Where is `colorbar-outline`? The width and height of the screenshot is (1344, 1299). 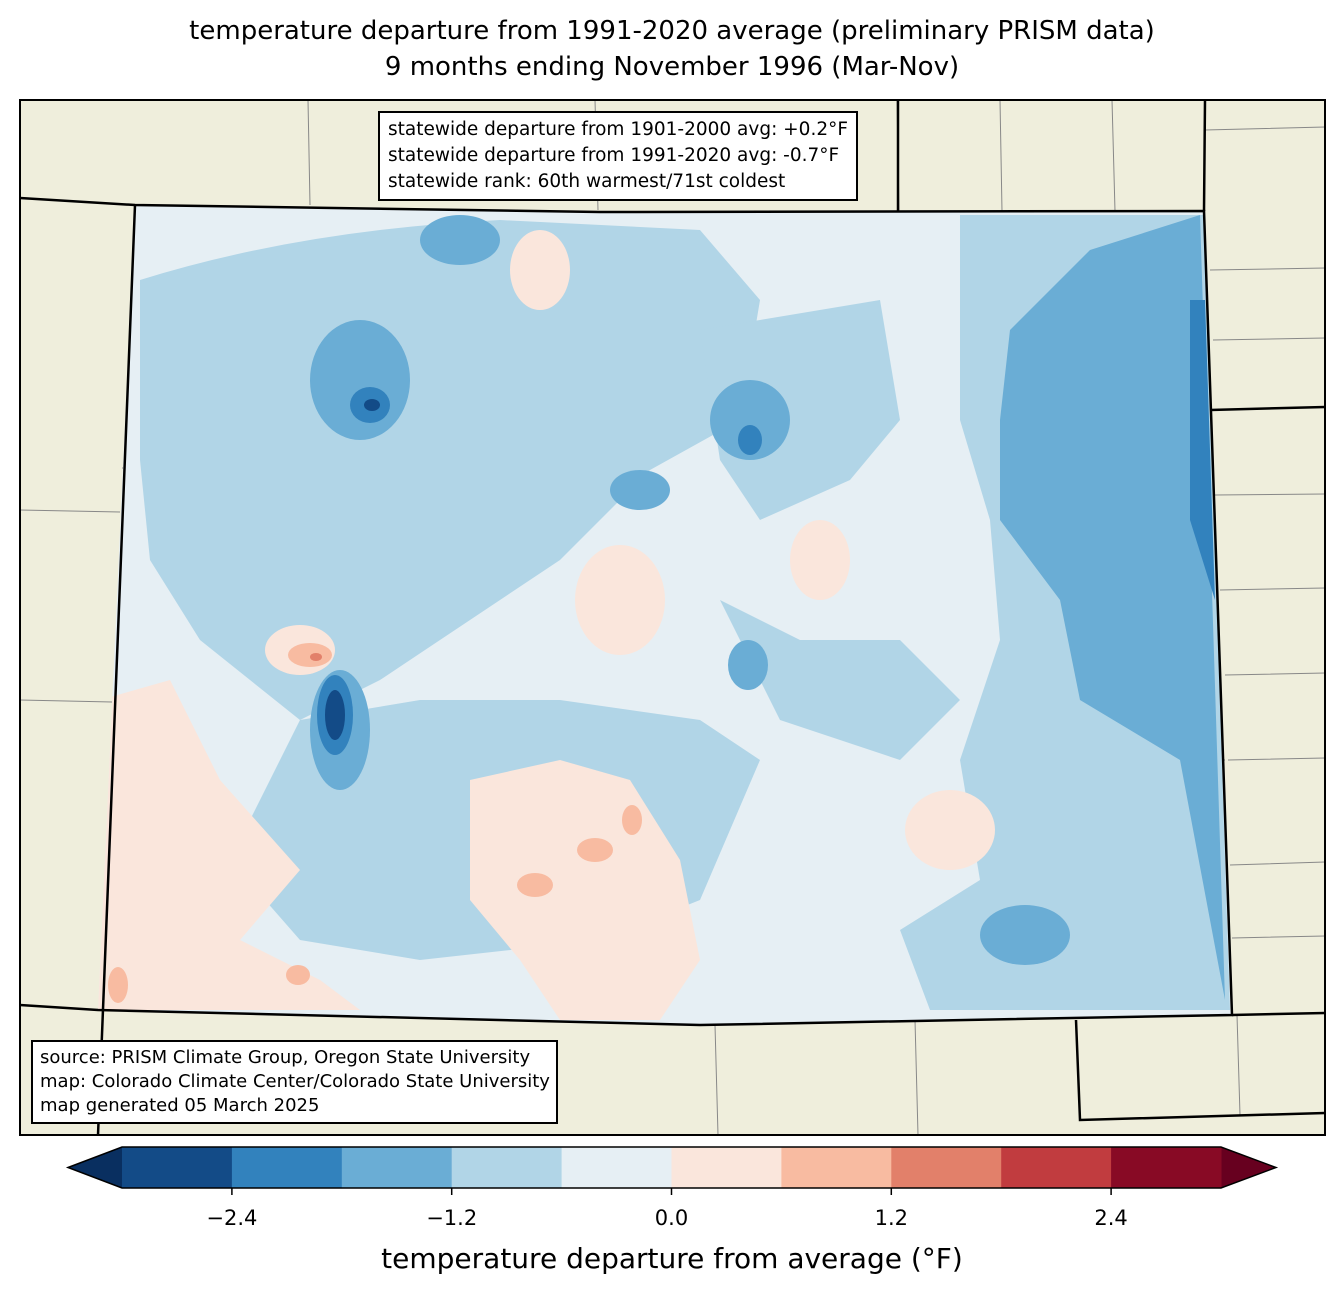 colorbar-outline is located at coordinates (672, 1167).